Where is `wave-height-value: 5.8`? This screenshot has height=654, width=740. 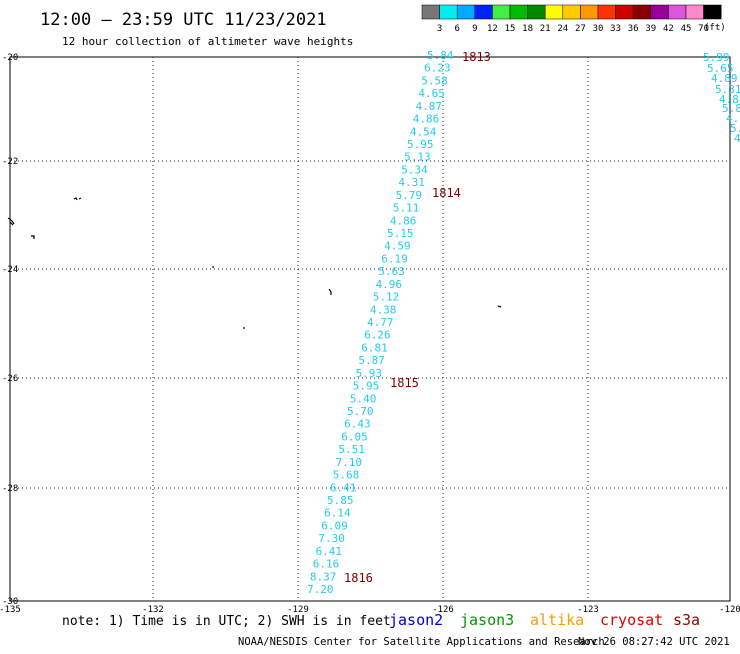 wave-height-value: 5.8 is located at coordinates (731, 108).